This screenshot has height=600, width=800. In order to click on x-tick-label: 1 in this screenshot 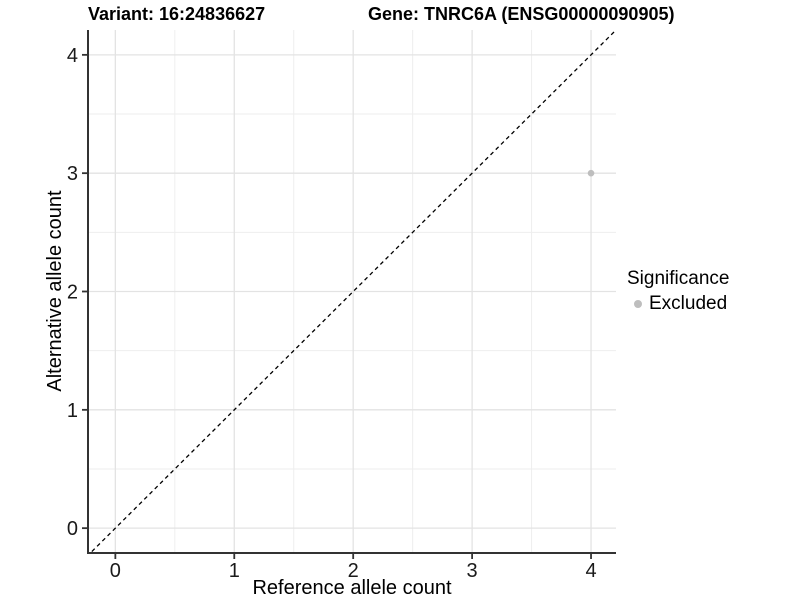, I will do `click(234, 571)`.